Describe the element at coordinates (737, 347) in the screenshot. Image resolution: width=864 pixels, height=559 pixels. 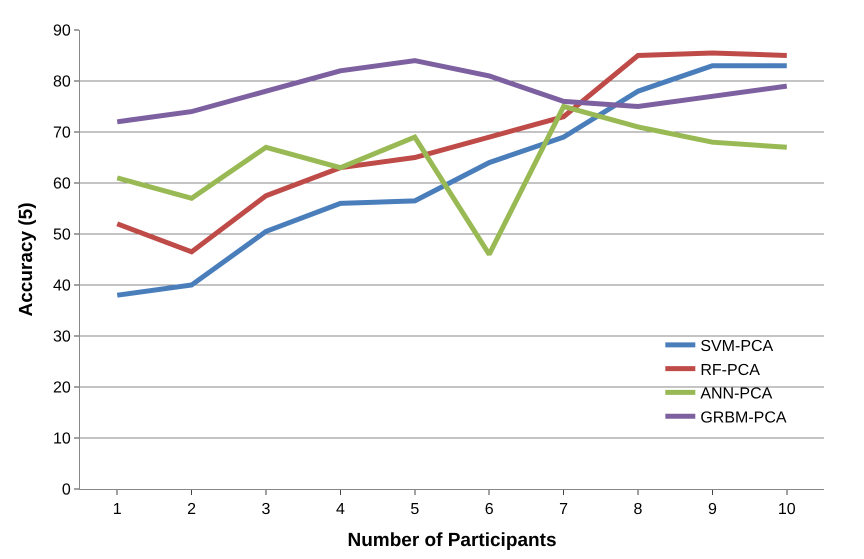
I see `legend-label: SVM-PCA` at that location.